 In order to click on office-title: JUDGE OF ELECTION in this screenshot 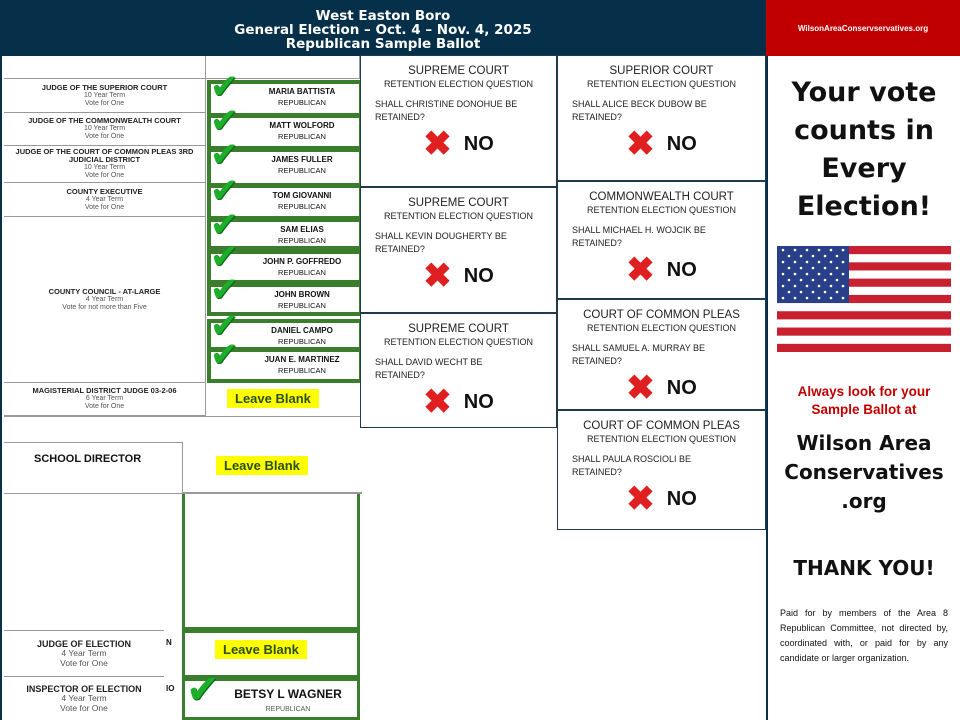, I will do `click(83, 643)`.